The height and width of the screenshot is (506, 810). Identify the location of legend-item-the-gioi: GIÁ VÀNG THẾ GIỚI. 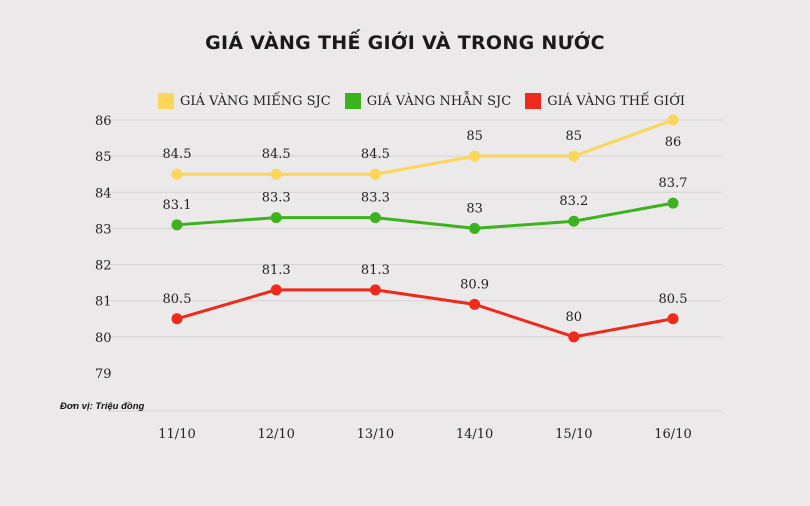
(605, 101).